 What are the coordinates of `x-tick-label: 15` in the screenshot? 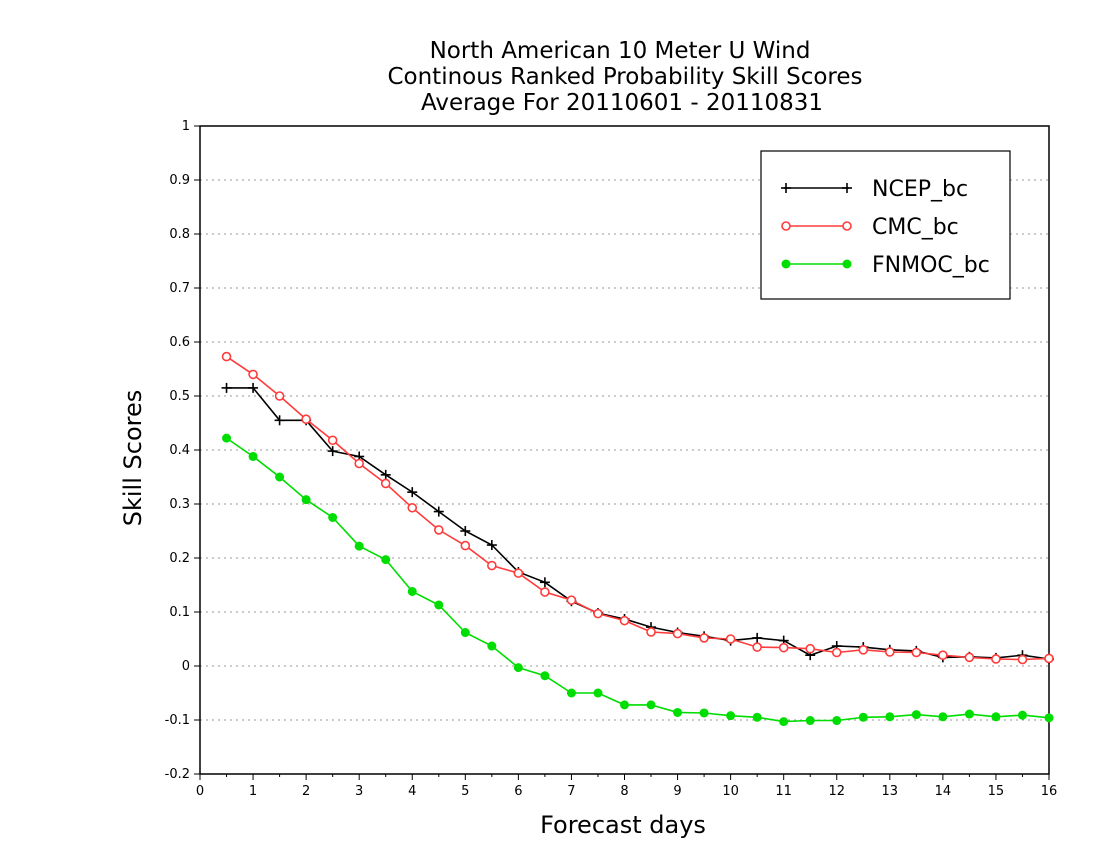 It's located at (996, 791).